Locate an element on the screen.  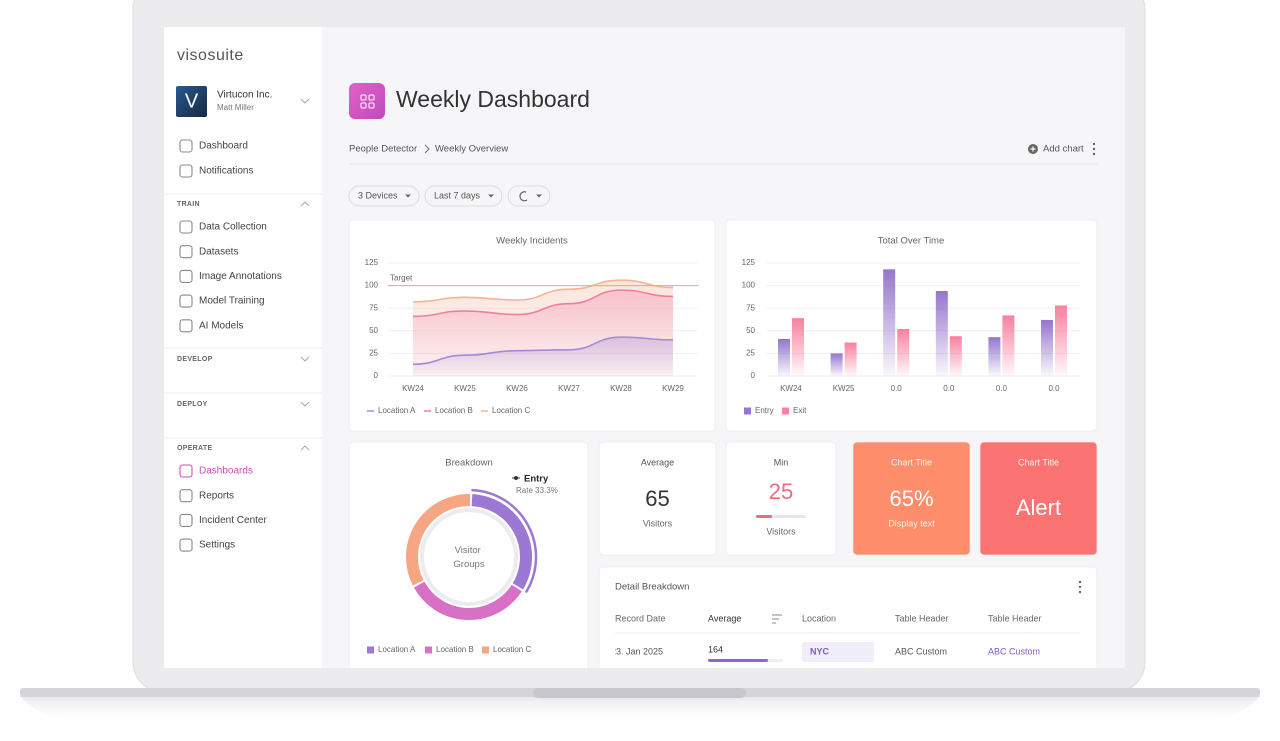
add-chart-button: Add chart is located at coordinates (1063, 149).